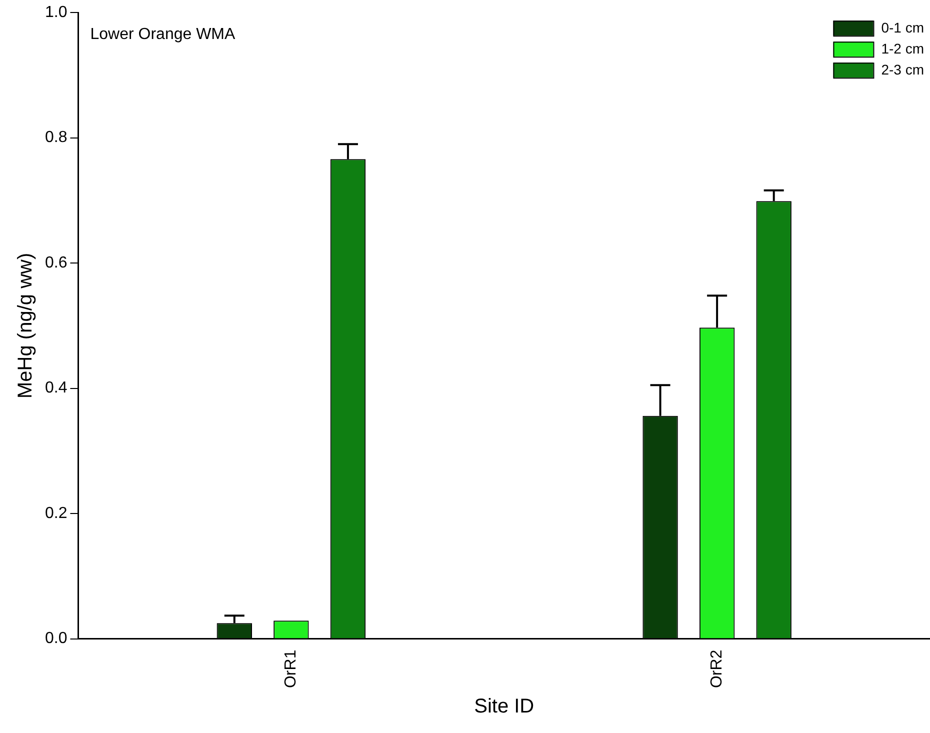 This screenshot has width=930, height=733. What do you see at coordinates (717, 669) in the screenshot?
I see `x-tick-label: OrR2` at bounding box center [717, 669].